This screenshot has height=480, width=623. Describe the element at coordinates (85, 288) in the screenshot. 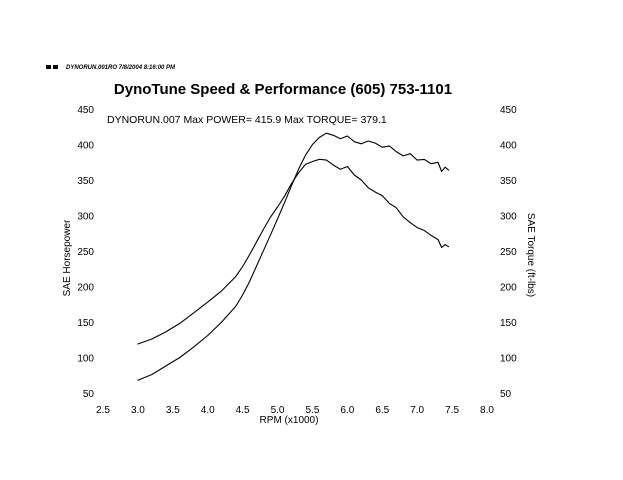

I see `y-tick-label-left: 200` at that location.